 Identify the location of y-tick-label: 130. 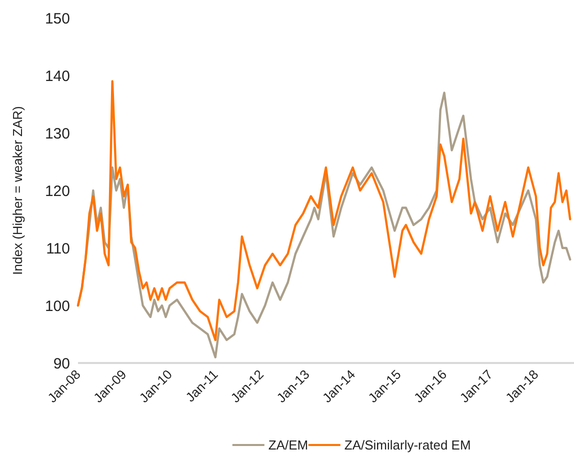
(57, 133).